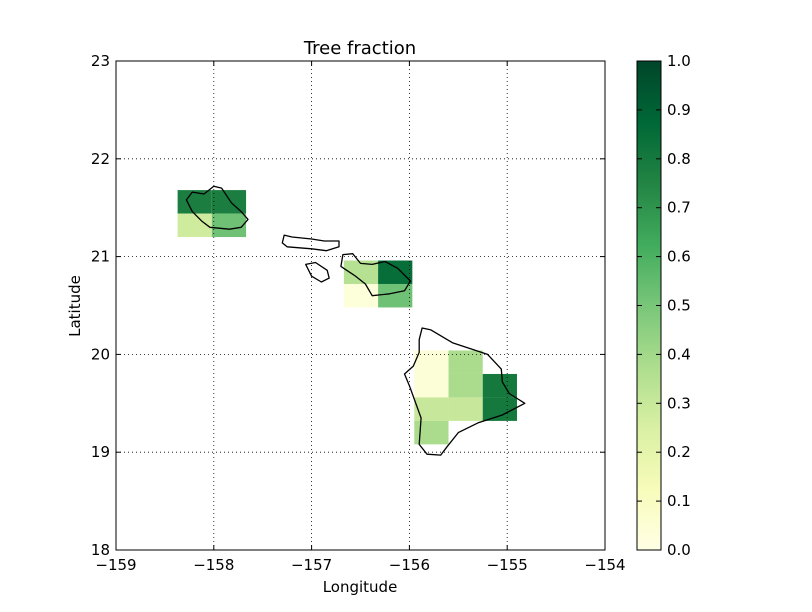 The width and height of the screenshot is (812, 612). What do you see at coordinates (679, 403) in the screenshot?
I see `colorbar-tick-label: 0.3` at bounding box center [679, 403].